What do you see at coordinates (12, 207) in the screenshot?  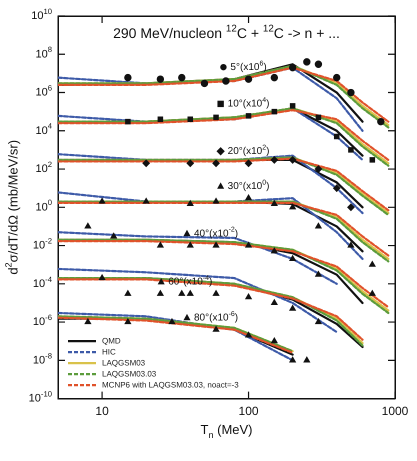 I see `y-axis-title: d2σ/dT/dΩ (mb/MeV/sr)` at bounding box center [12, 207].